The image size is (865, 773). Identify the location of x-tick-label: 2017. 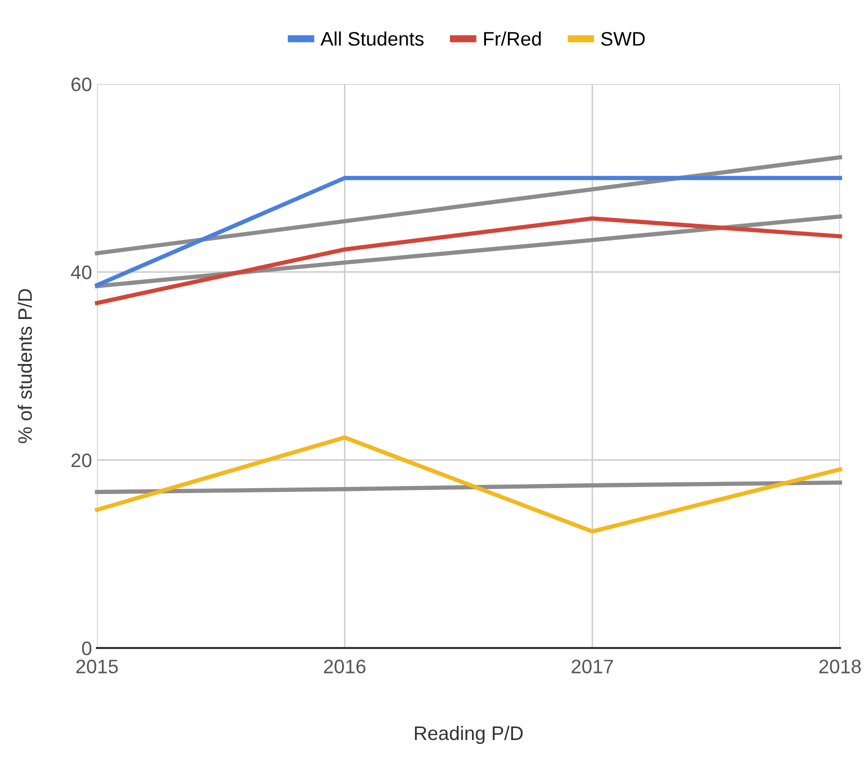
(592, 667).